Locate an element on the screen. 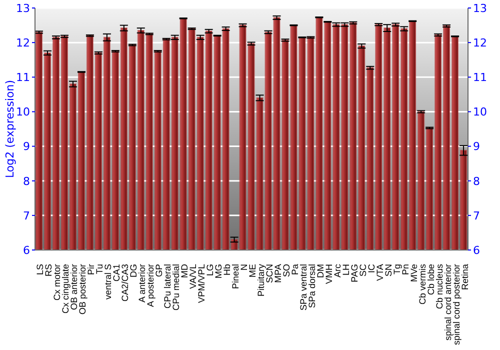 The image size is (500, 350). x-tick-label: VTA is located at coordinates (379, 272).